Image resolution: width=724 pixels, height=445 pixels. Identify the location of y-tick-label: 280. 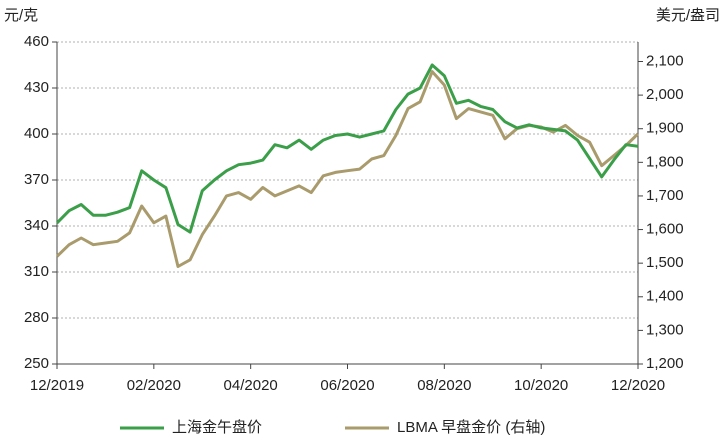
(36, 317).